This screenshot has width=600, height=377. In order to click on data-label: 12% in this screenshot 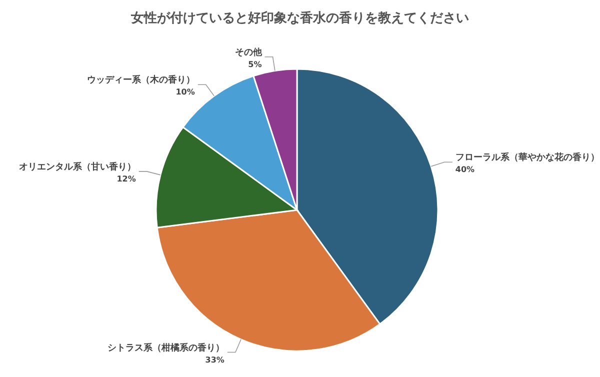, I will do `click(126, 179)`.